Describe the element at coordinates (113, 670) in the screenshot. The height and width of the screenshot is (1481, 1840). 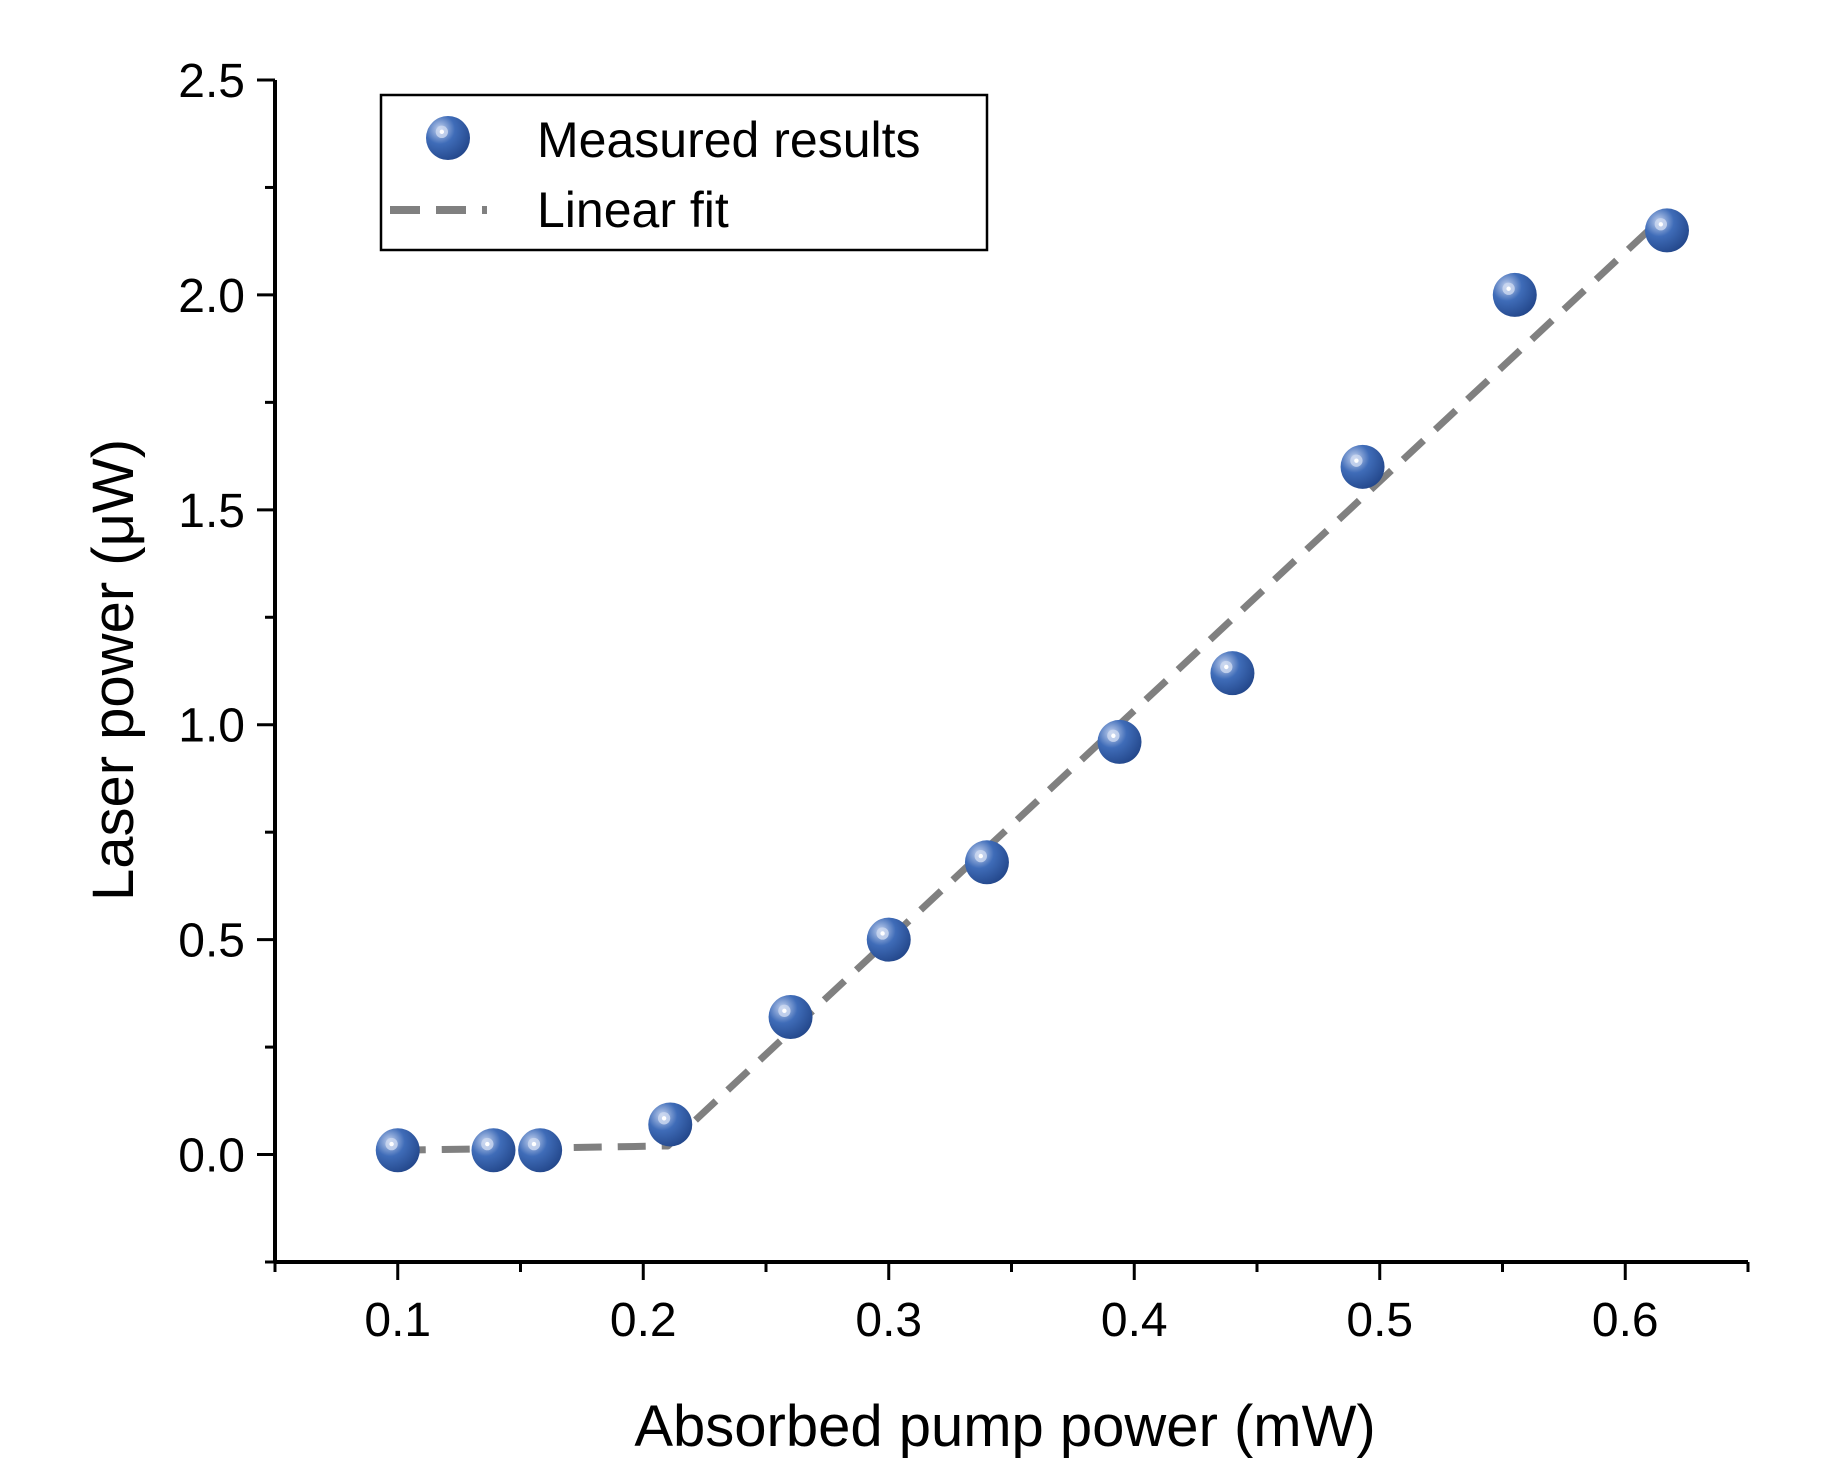
I see `y-axis-title: Laser power (μW)` at that location.